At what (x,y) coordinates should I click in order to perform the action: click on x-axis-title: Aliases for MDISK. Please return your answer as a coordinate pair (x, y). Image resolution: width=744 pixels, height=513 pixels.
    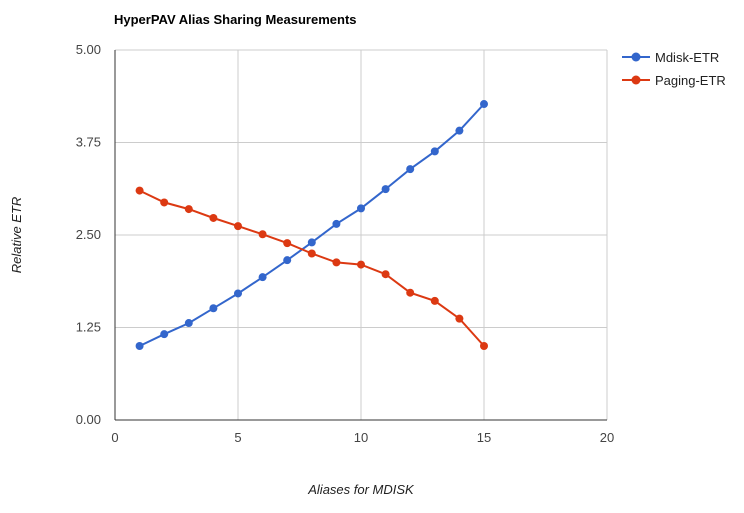
    Looking at the image, I should click on (361, 489).